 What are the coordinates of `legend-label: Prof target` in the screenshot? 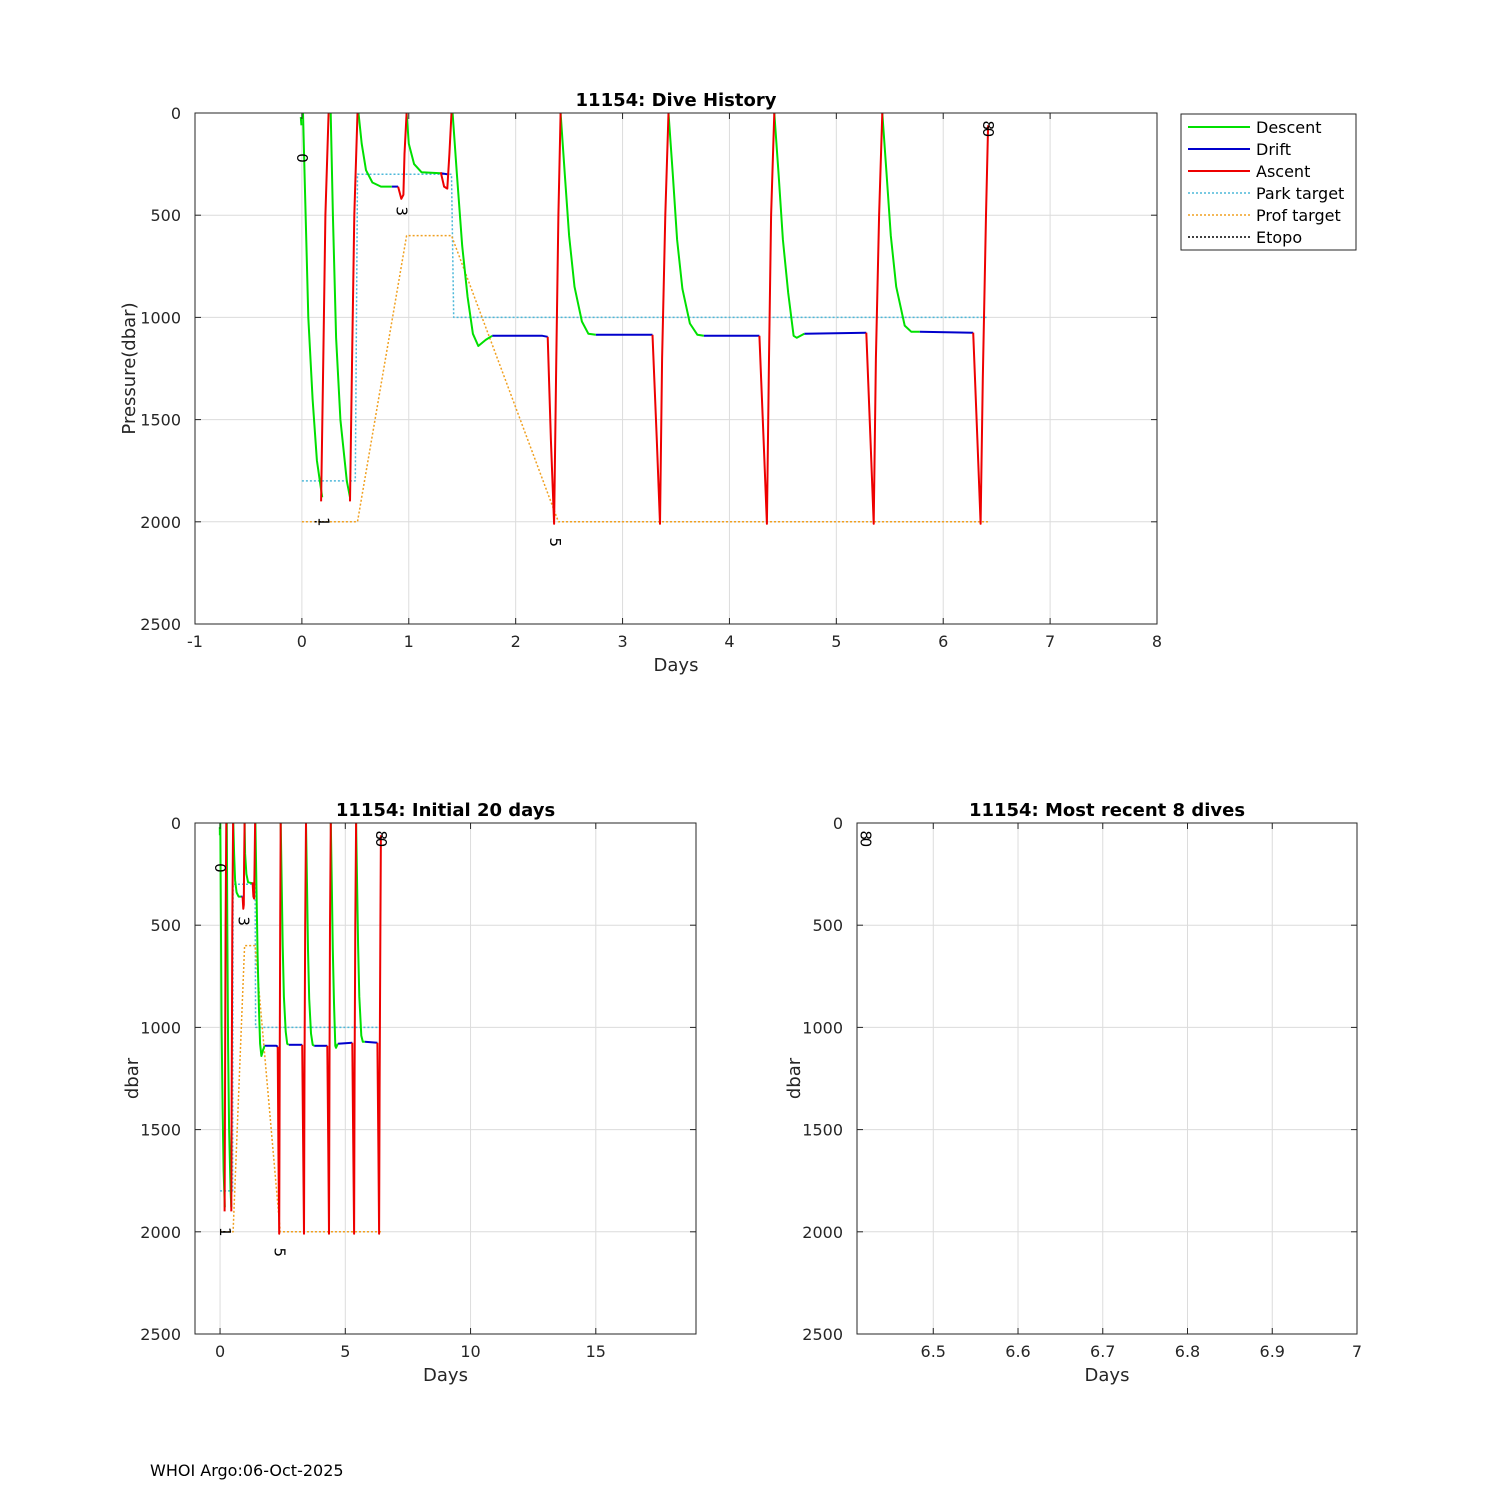 It's located at (1298, 215).